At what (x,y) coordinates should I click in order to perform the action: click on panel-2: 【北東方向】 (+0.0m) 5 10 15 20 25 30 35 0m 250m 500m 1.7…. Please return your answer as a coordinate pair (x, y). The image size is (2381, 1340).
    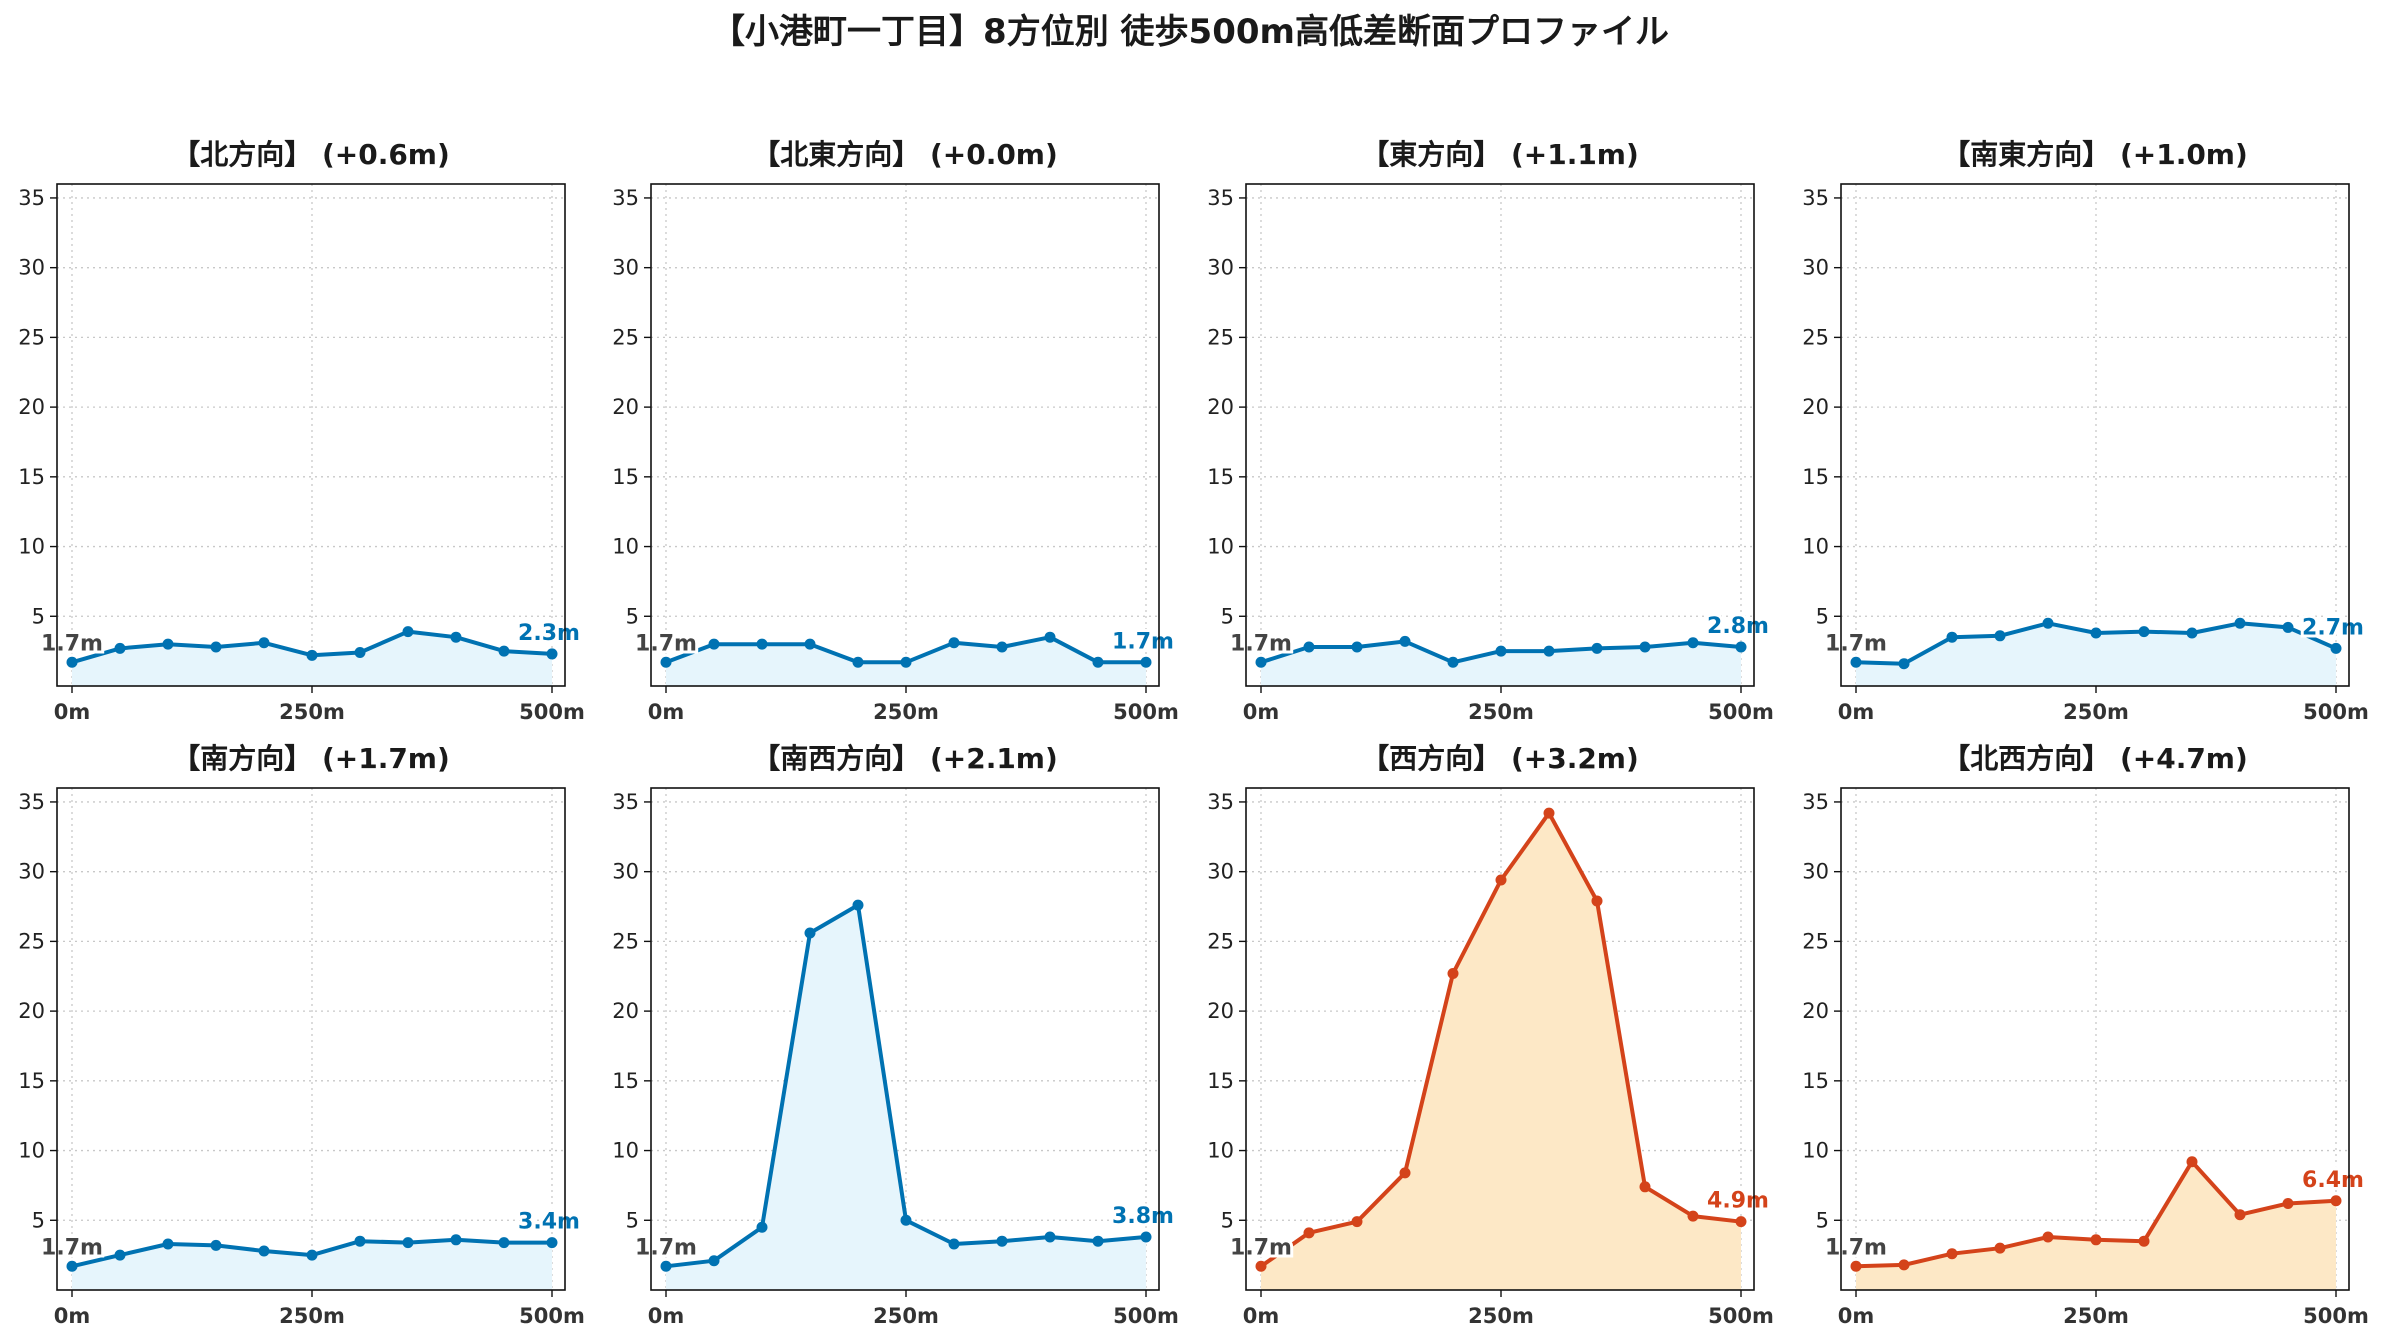
    Looking at the image, I should click on (895, 431).